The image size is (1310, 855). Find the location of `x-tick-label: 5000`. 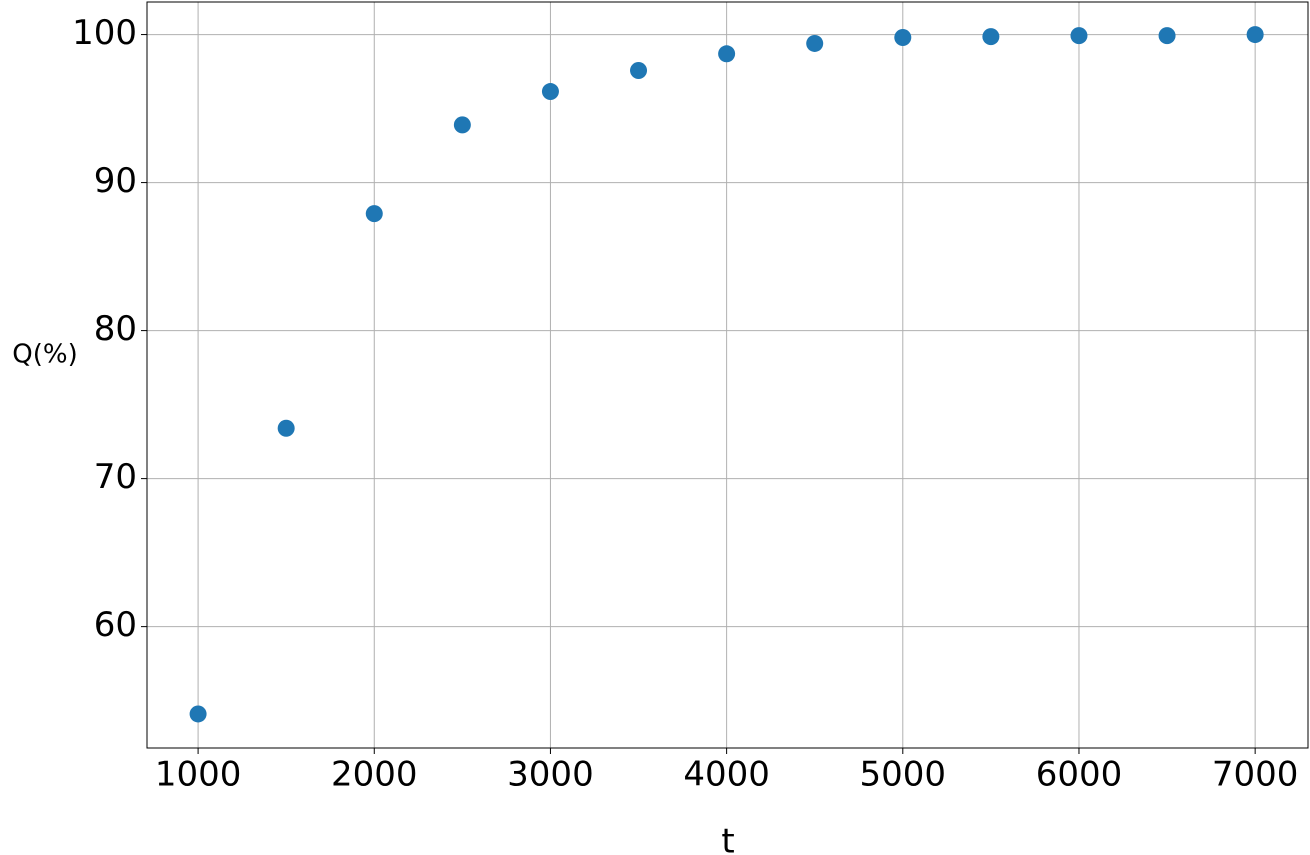

x-tick-label: 5000 is located at coordinates (903, 775).